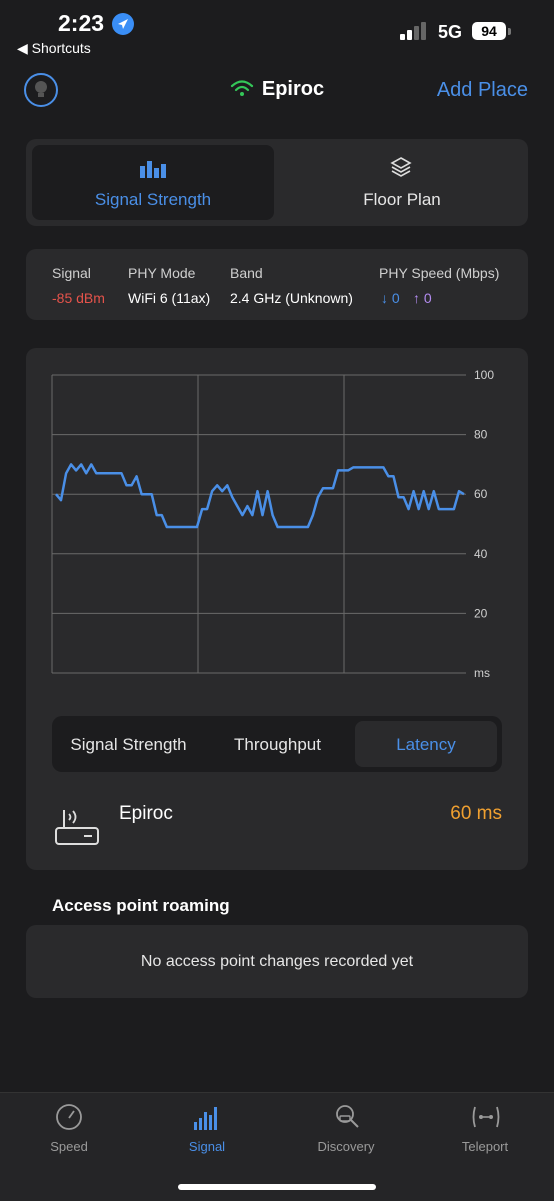  What do you see at coordinates (277, 1146) in the screenshot?
I see `tab-bar` at bounding box center [277, 1146].